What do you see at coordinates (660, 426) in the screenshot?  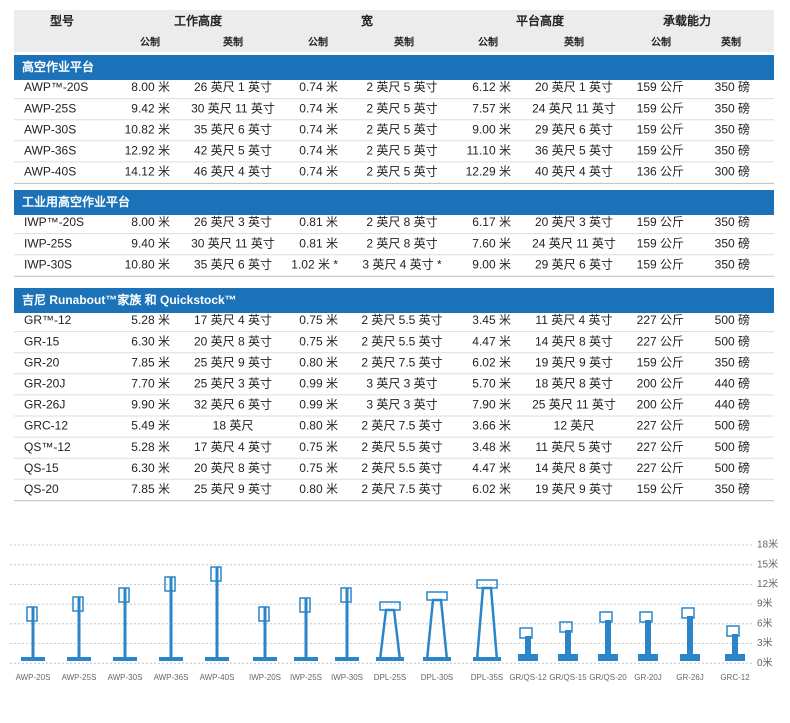 I see `cell: 227 公斤` at bounding box center [660, 426].